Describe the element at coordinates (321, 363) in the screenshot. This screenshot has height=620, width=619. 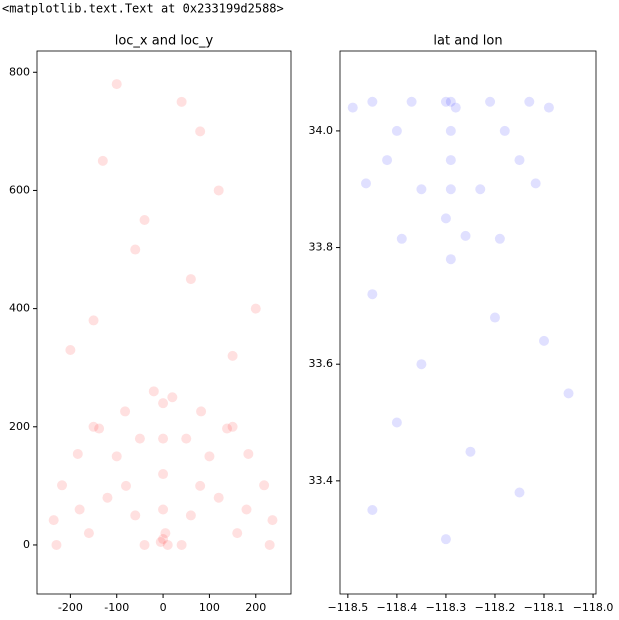
I see `y-tick-label: 33.6` at that location.